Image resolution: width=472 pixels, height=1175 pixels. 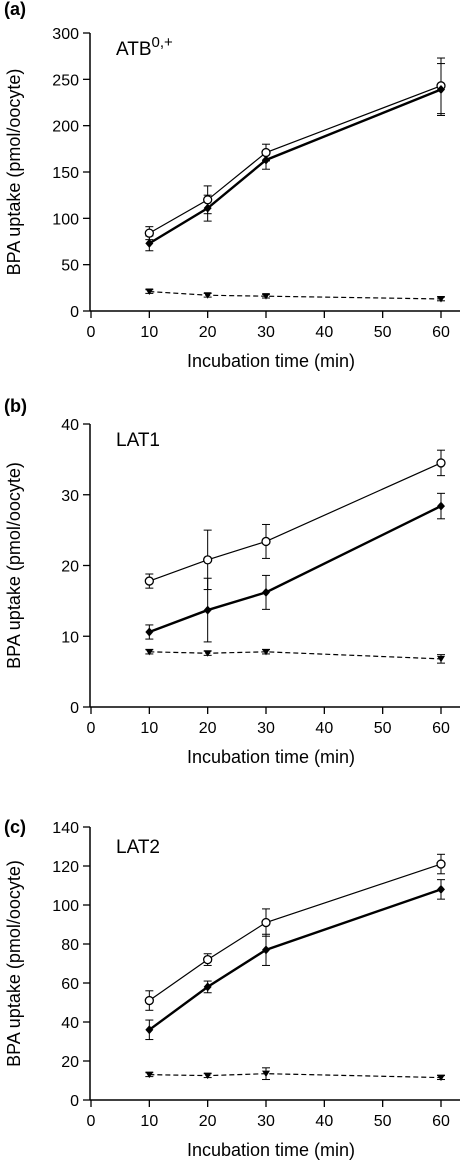 I want to click on chart-title-main: LAT1, so click(x=138, y=440).